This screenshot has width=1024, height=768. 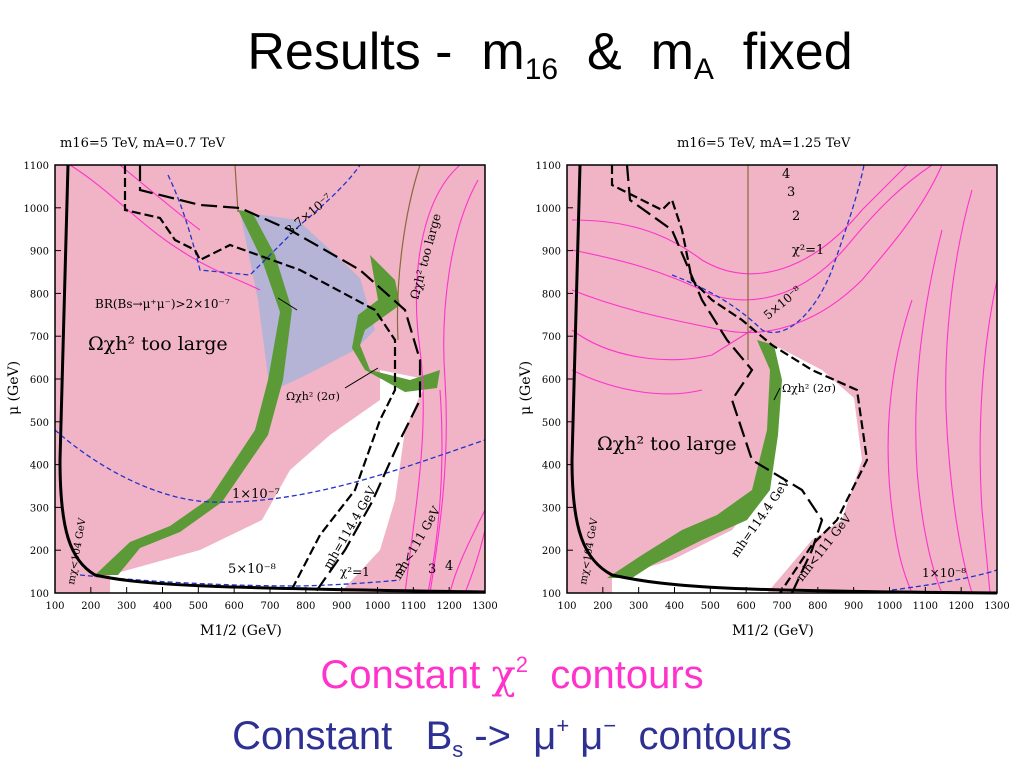 I want to click on omega-too-large-label: Ωχh² too large, so click(x=667, y=444).